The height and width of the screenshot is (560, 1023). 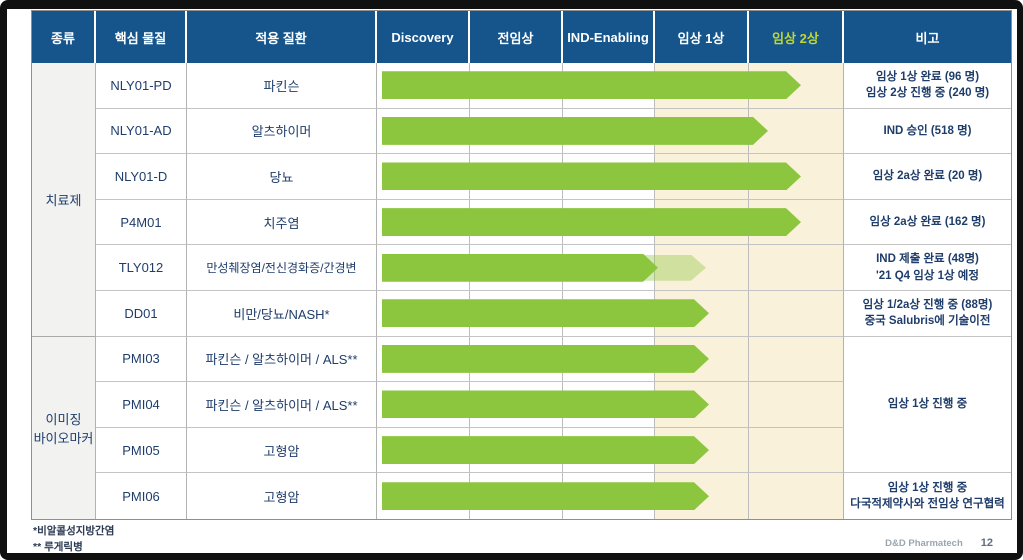 What do you see at coordinates (927, 86) in the screenshot?
I see `remark: 임상 1상 완료 (96 명) 임상 2상 진행 중 (240 명)` at bounding box center [927, 86].